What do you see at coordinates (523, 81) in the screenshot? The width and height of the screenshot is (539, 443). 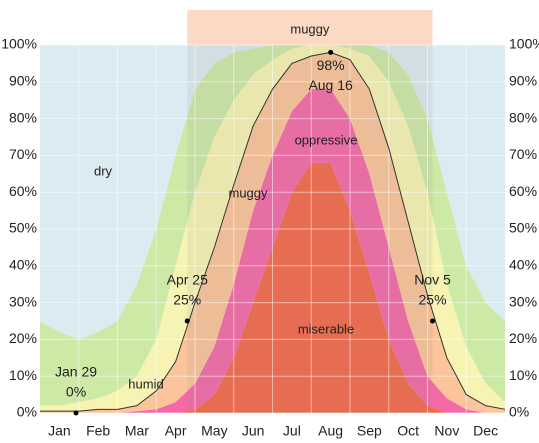 I see `y2-tick-label: 90%` at bounding box center [523, 81].